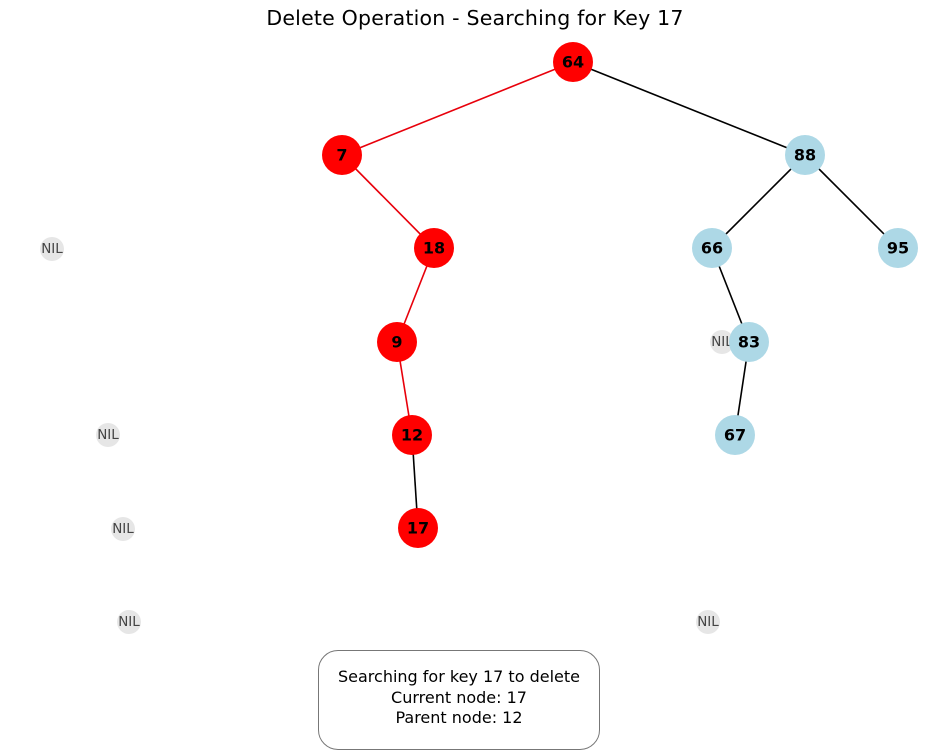 The width and height of the screenshot is (950, 750). I want to click on tree-node-key: 67, so click(735, 435).